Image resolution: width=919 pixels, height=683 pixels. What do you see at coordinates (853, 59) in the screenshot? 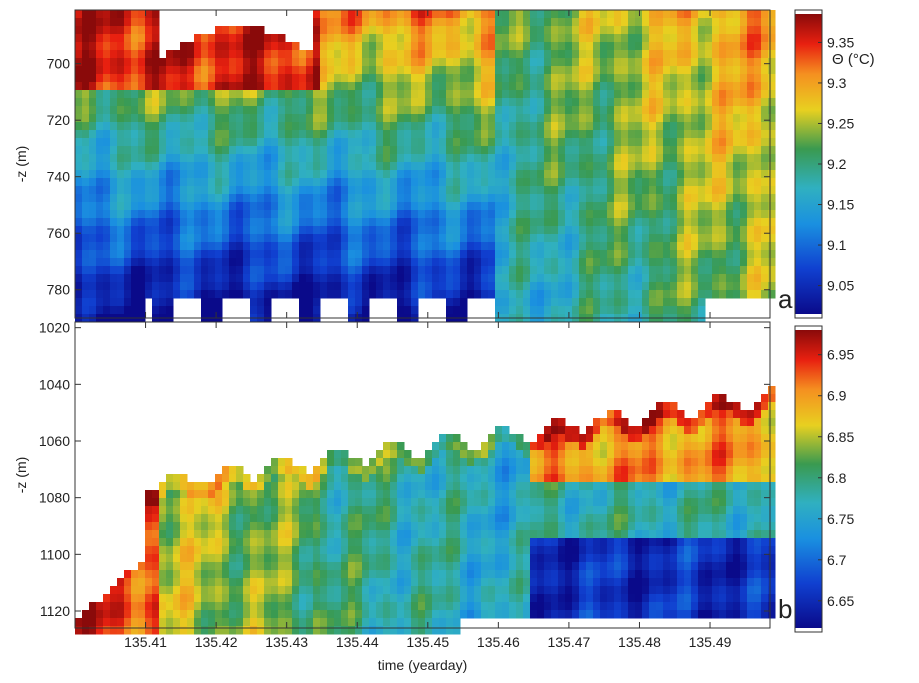
I see `colorbar-label: Θ (°C)` at bounding box center [853, 59].